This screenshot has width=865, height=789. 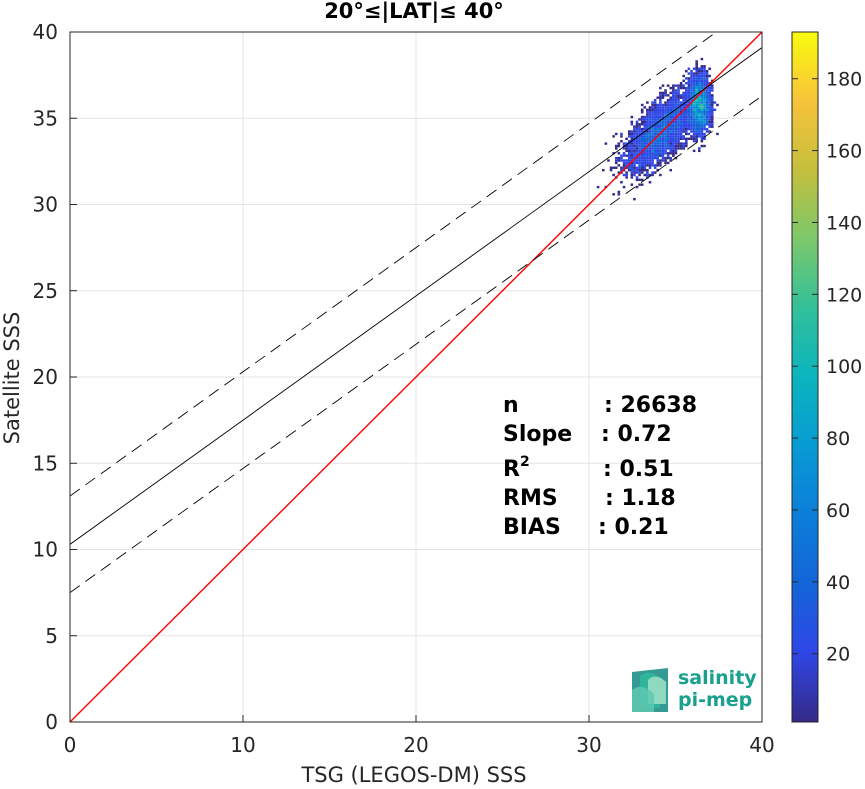 What do you see at coordinates (838, 655) in the screenshot?
I see `colorbar-tick-label: 20` at bounding box center [838, 655].